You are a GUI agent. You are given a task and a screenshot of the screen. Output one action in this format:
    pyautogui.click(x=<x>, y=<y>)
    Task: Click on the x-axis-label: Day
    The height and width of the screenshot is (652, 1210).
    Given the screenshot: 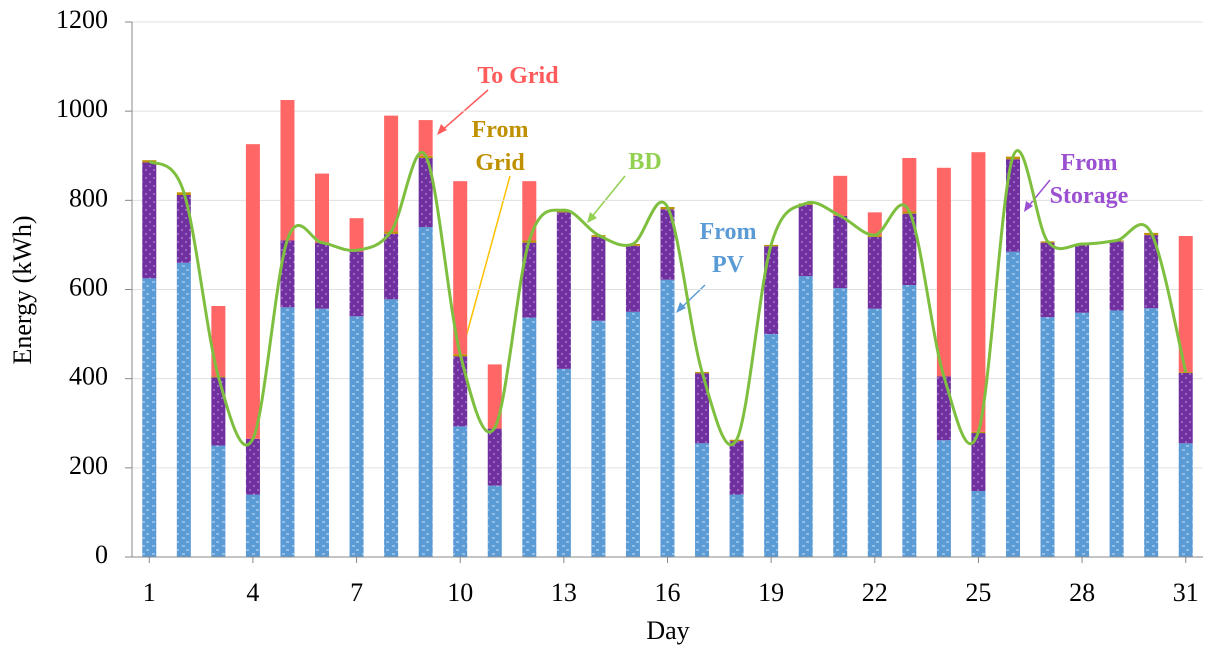 What is the action you would take?
    pyautogui.click(x=667, y=630)
    